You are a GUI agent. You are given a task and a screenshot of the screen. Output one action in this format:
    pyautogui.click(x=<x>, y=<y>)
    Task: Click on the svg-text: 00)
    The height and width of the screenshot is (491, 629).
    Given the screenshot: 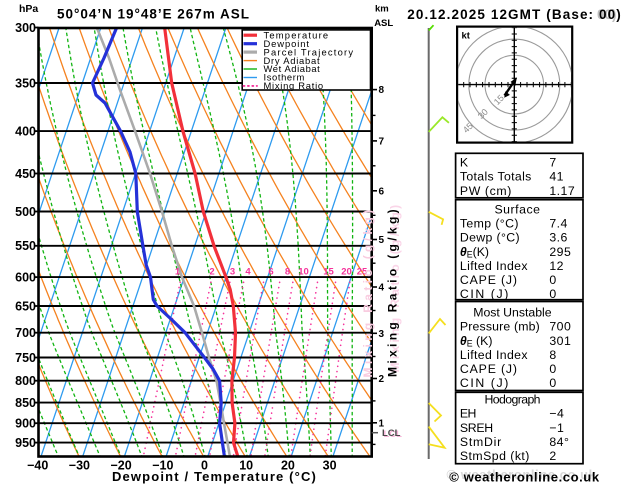 What is the action you would take?
    pyautogui.click(x=607, y=14)
    